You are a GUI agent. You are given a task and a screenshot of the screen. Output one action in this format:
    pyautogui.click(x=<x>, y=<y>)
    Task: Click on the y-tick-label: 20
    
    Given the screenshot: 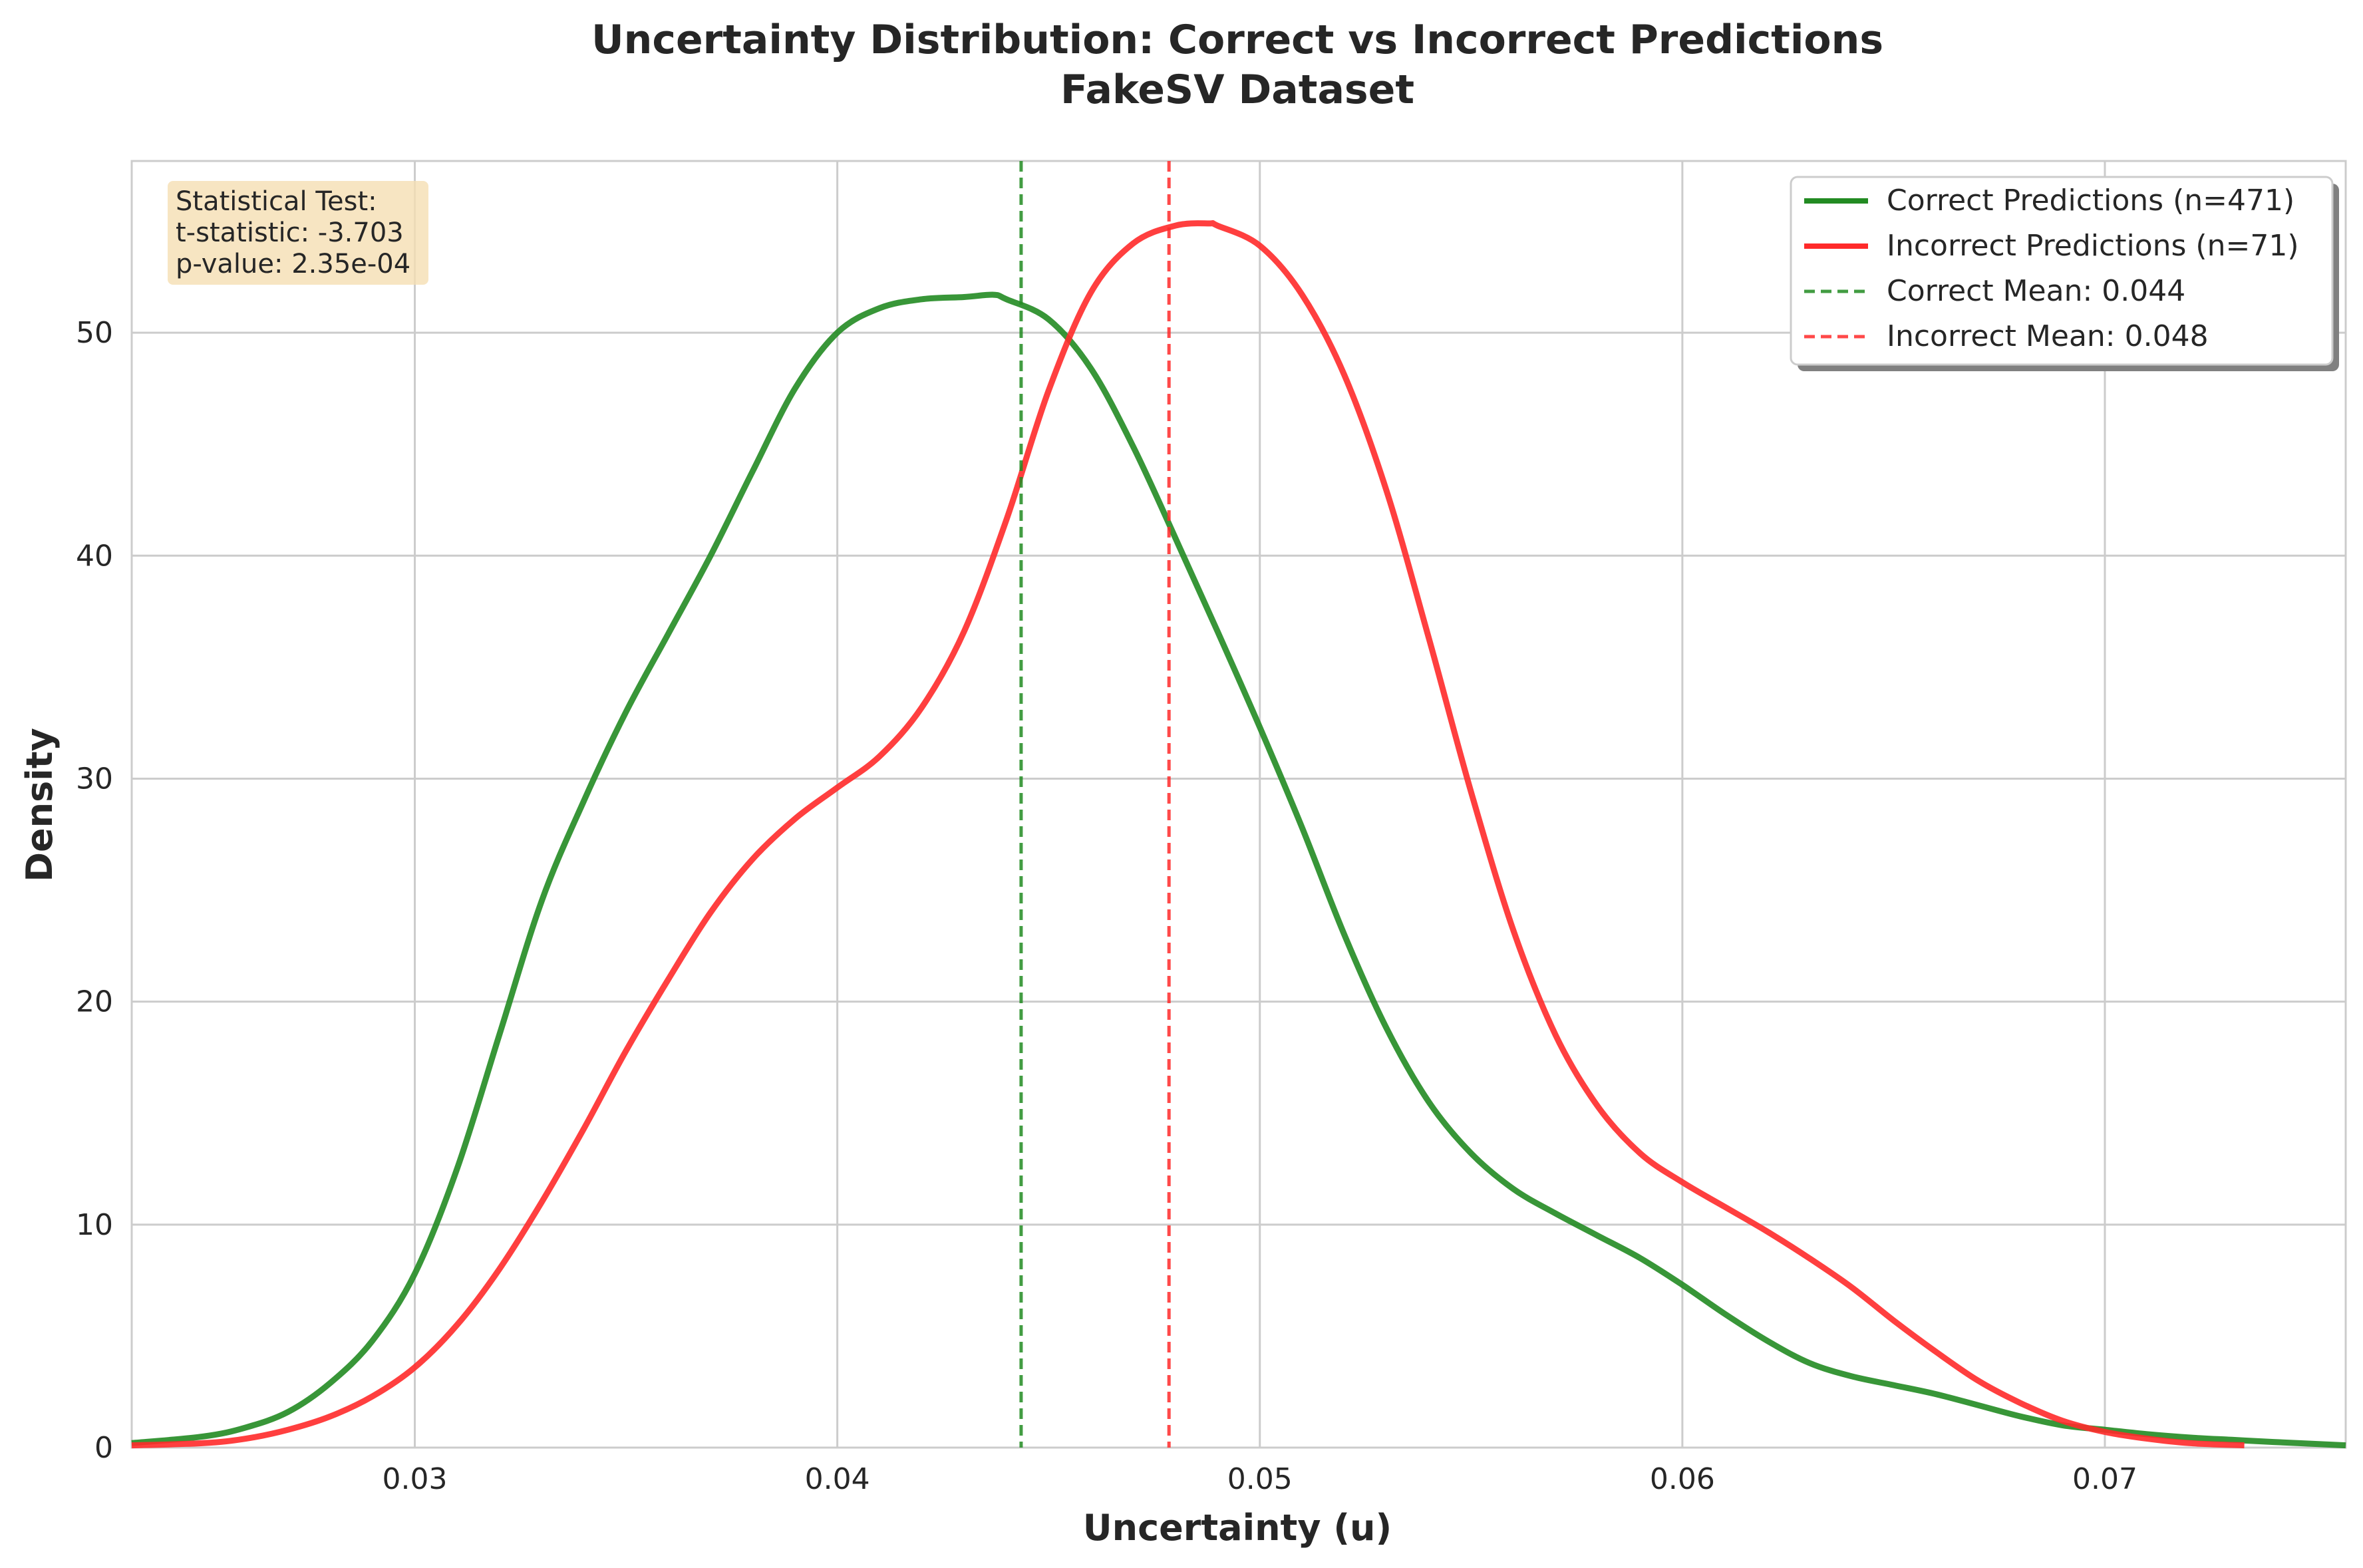 What is the action you would take?
    pyautogui.click(x=94, y=1002)
    